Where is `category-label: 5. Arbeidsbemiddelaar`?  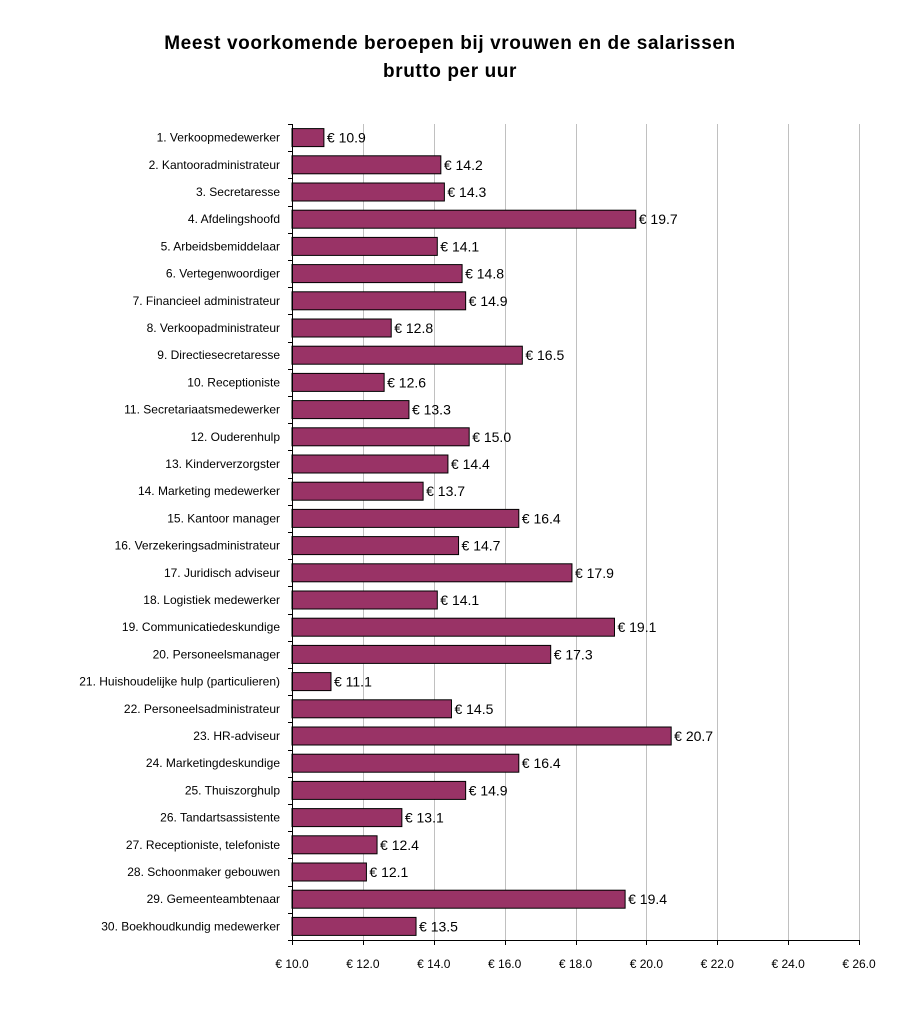 category-label: 5. Arbeidsbemiddelaar is located at coordinates (220, 246).